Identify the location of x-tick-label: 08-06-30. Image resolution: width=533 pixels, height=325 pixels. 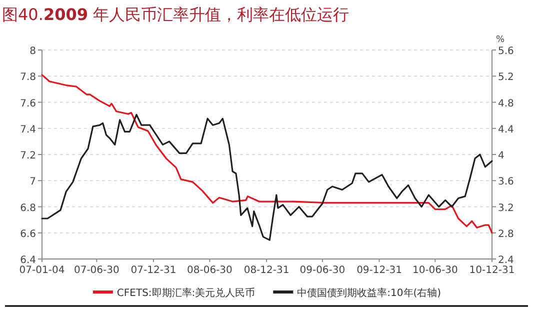
(209, 270).